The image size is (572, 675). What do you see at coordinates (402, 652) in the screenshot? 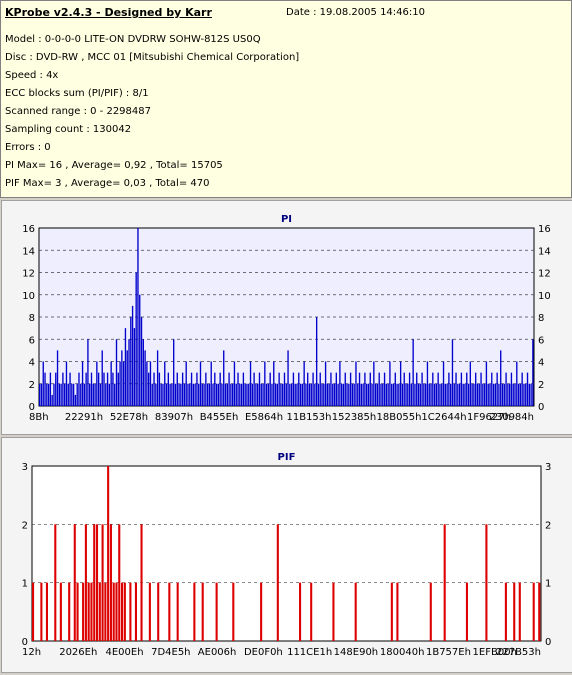
I see `pif-x-tick-label: 180040h` at bounding box center [402, 652].